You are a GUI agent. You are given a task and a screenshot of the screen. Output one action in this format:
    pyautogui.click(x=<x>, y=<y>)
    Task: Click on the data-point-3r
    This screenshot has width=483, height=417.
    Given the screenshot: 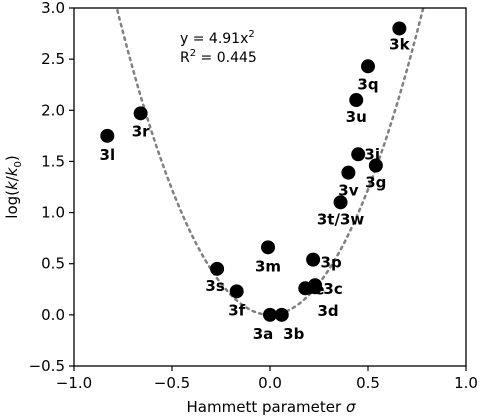 What is the action you would take?
    pyautogui.click(x=140, y=113)
    